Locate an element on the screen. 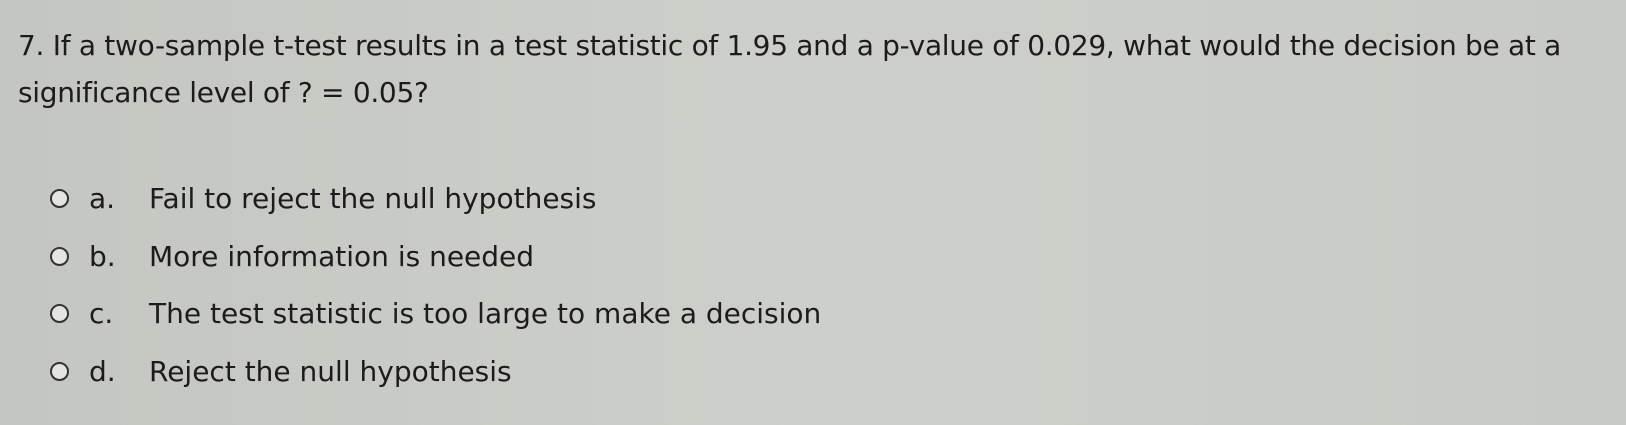 The width and height of the screenshot is (1626, 425). question-number: 7. is located at coordinates (31, 45).